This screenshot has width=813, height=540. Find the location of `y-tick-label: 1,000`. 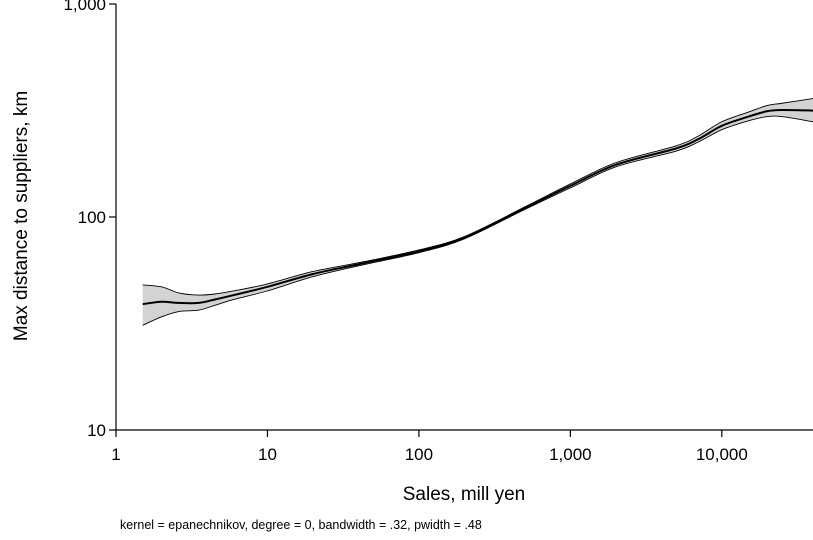

y-tick-label: 1,000 is located at coordinates (84, 7).